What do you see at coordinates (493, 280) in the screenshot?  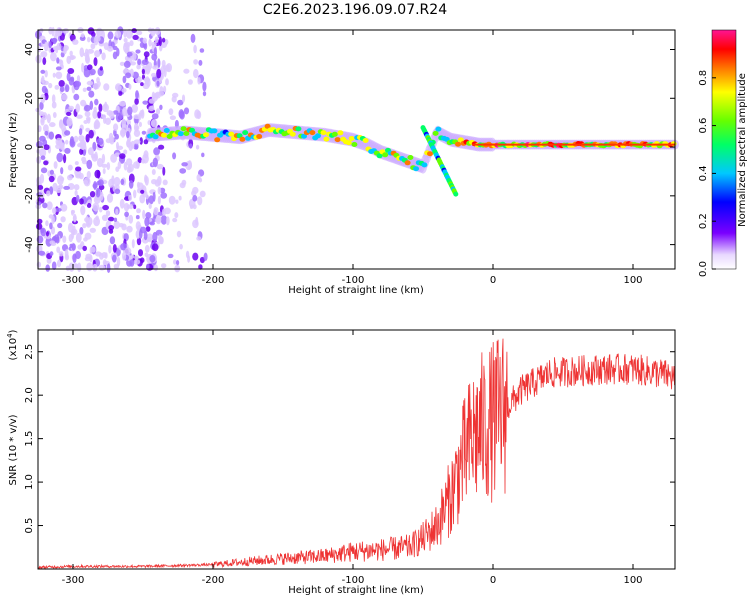 I see `x-tick-label: 0` at bounding box center [493, 280].